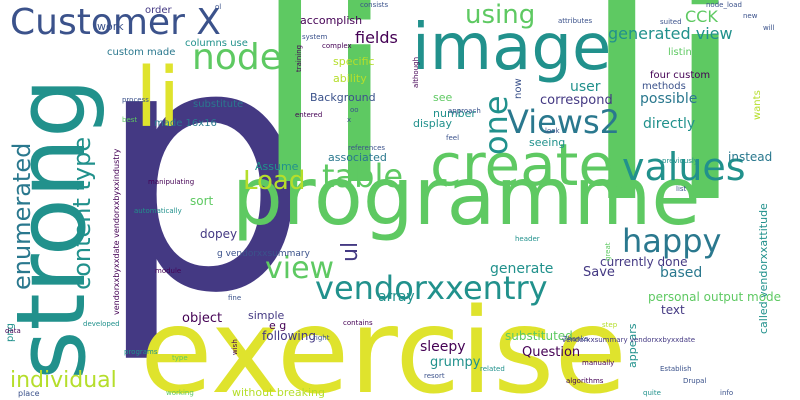  Describe the element at coordinates (547, 142) in the screenshot. I see `word-52: seeing` at that location.